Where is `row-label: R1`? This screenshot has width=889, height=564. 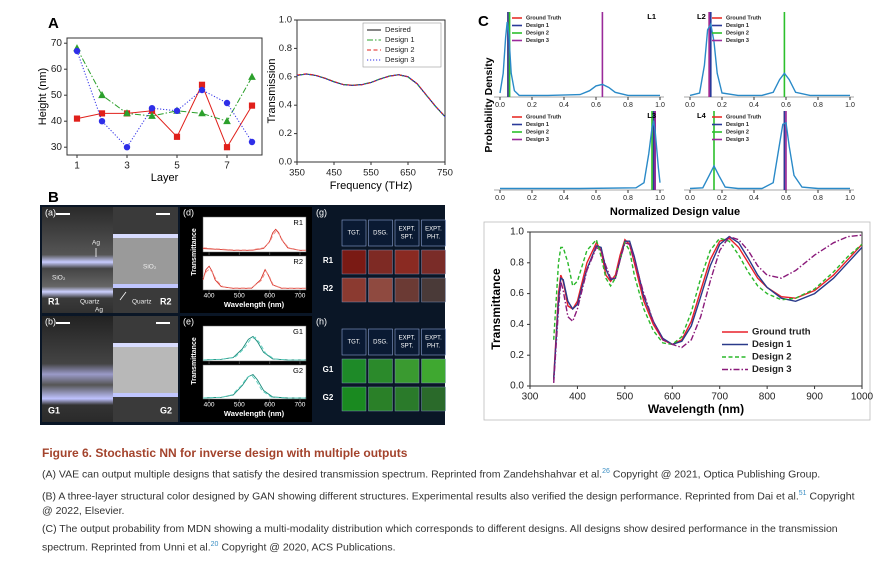 row-label: R1 is located at coordinates (328, 260).